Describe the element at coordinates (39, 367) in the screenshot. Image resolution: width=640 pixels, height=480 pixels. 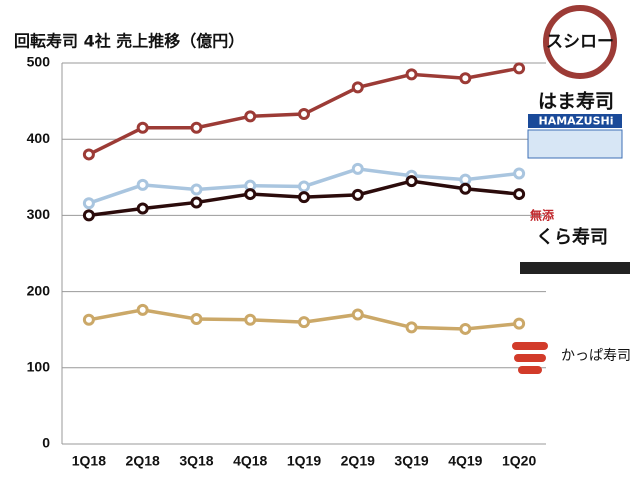
I see `y-tick-label: 100` at that location.